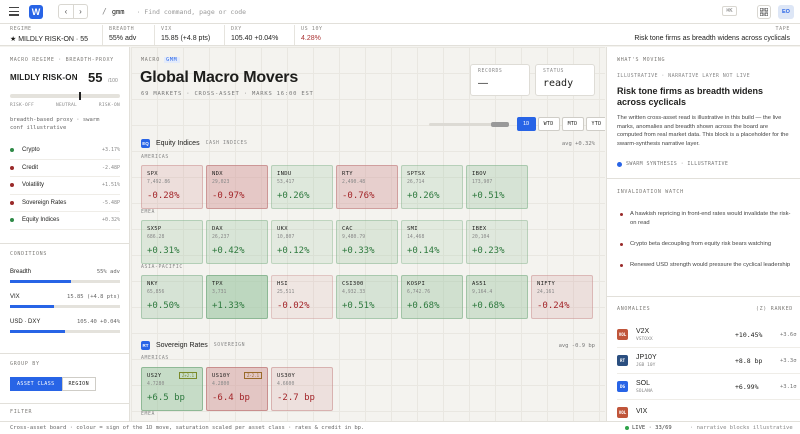 The width and height of the screenshot is (800, 434). What do you see at coordinates (548, 124) in the screenshot?
I see `tab-wtd: WTD` at bounding box center [548, 124].